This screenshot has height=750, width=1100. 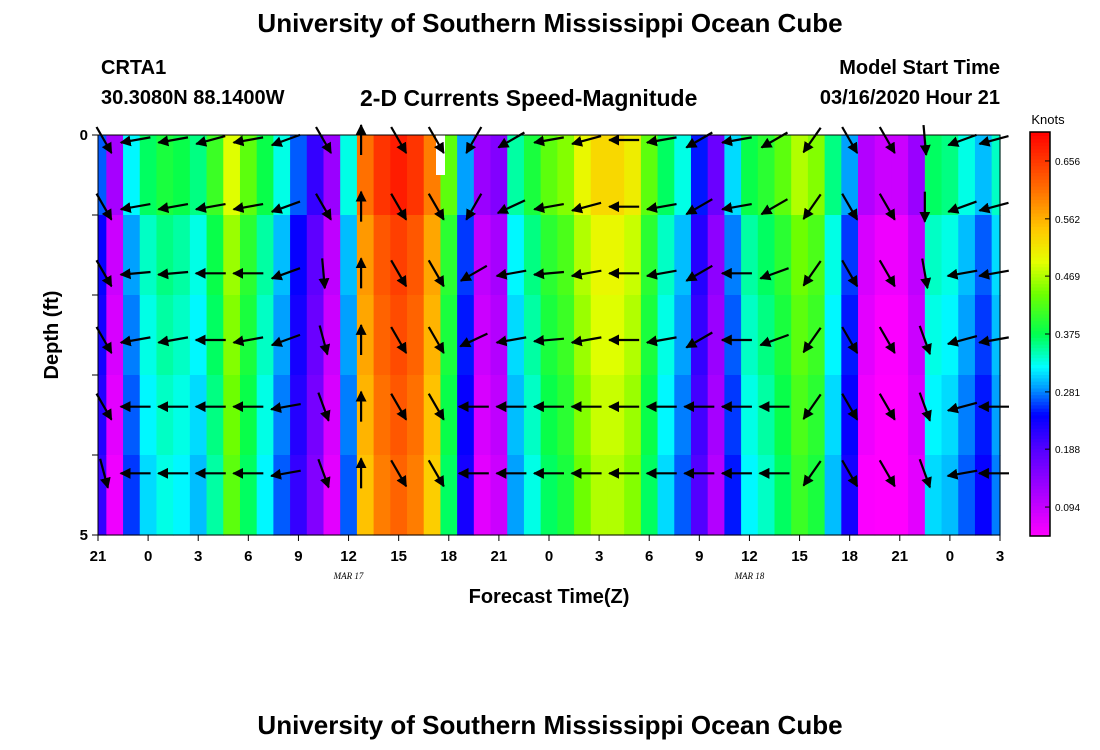 I want to click on x-tick-label: 0, so click(x=549, y=556).